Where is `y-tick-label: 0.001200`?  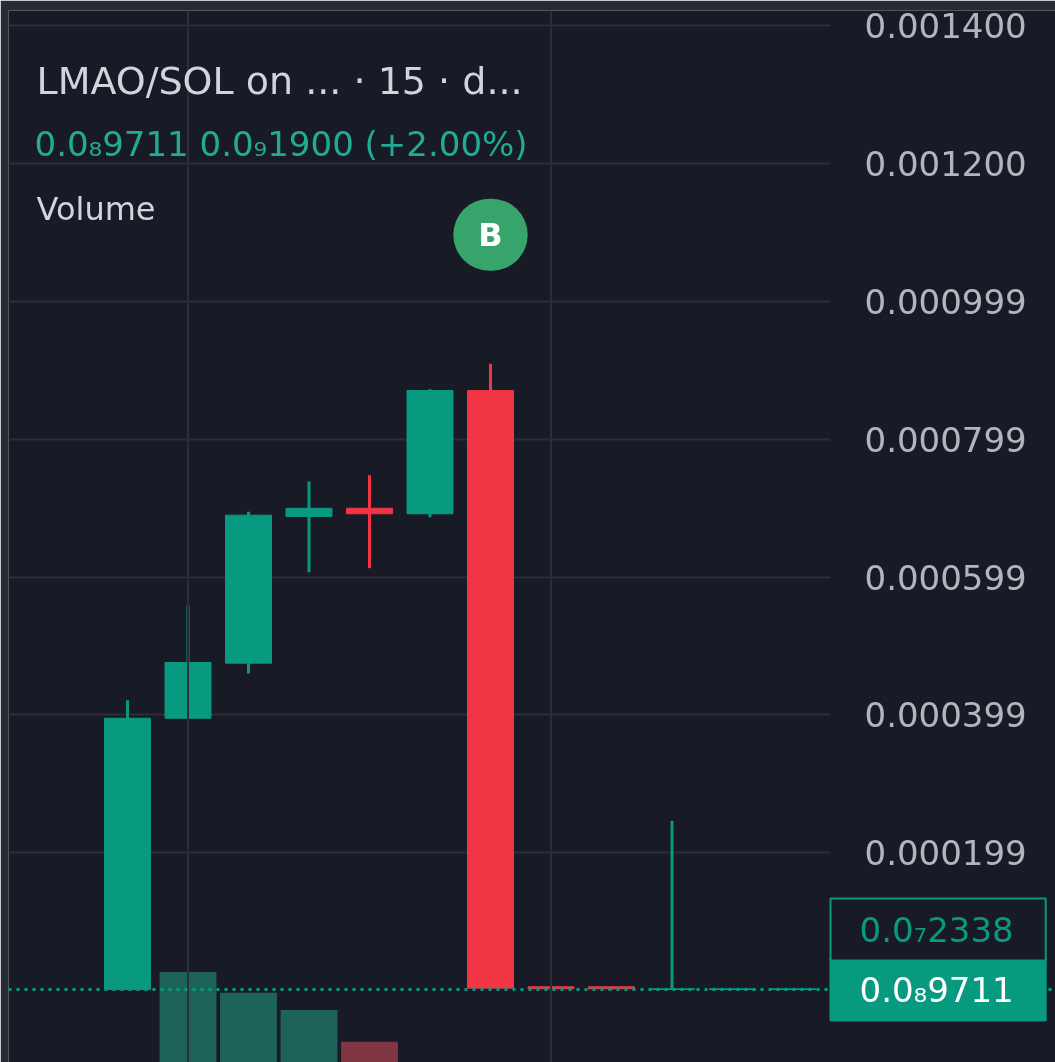 y-tick-label: 0.001200 is located at coordinates (945, 163).